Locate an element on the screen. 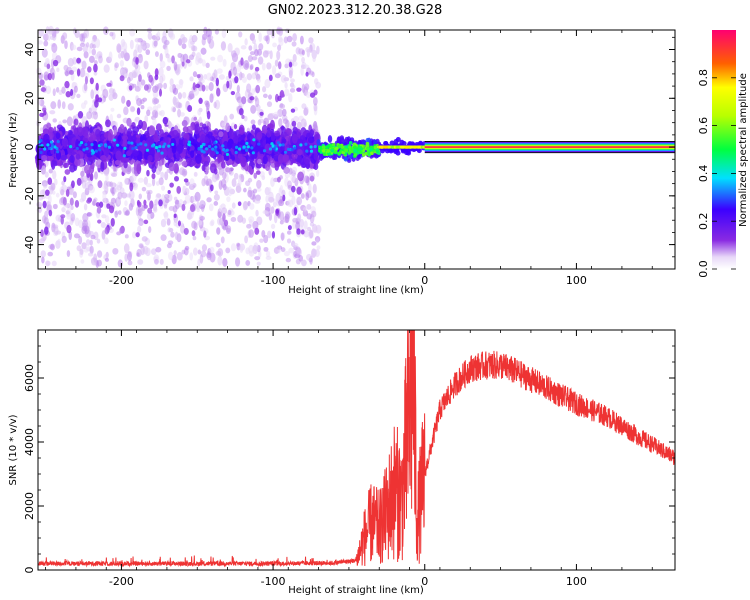 The width and height of the screenshot is (750, 600). snr-y-tick: 4000 is located at coordinates (349, 442).